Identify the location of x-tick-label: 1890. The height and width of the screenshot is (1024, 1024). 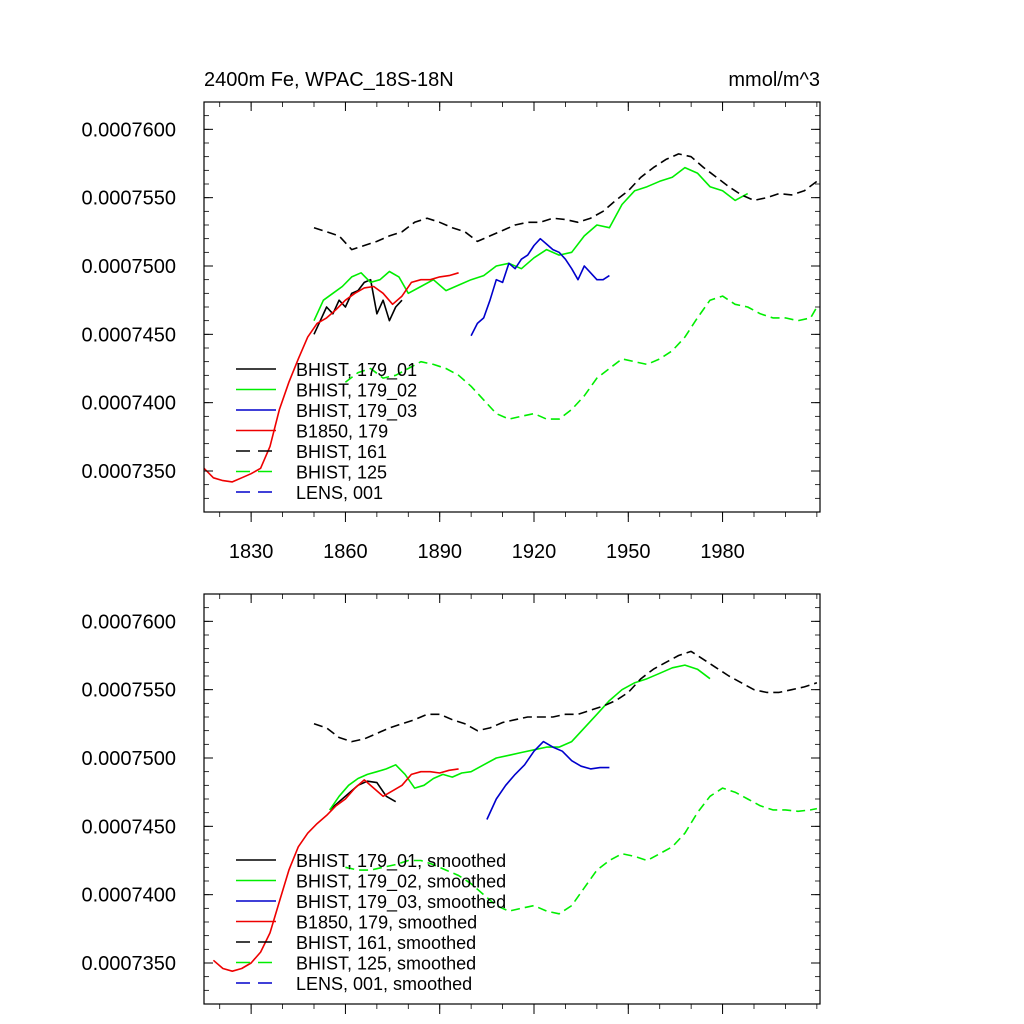
(439, 552).